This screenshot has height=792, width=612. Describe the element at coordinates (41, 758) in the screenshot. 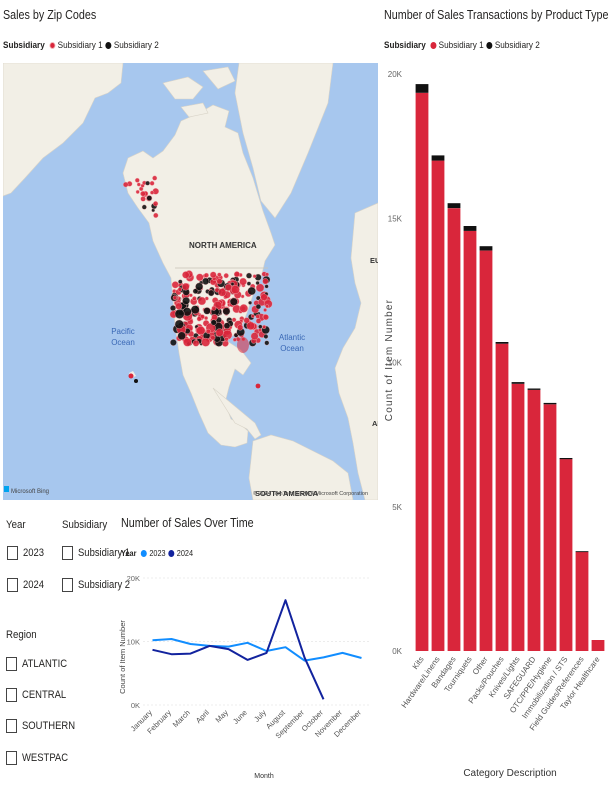

I see `region-option-westpac: WESTPAC` at that location.